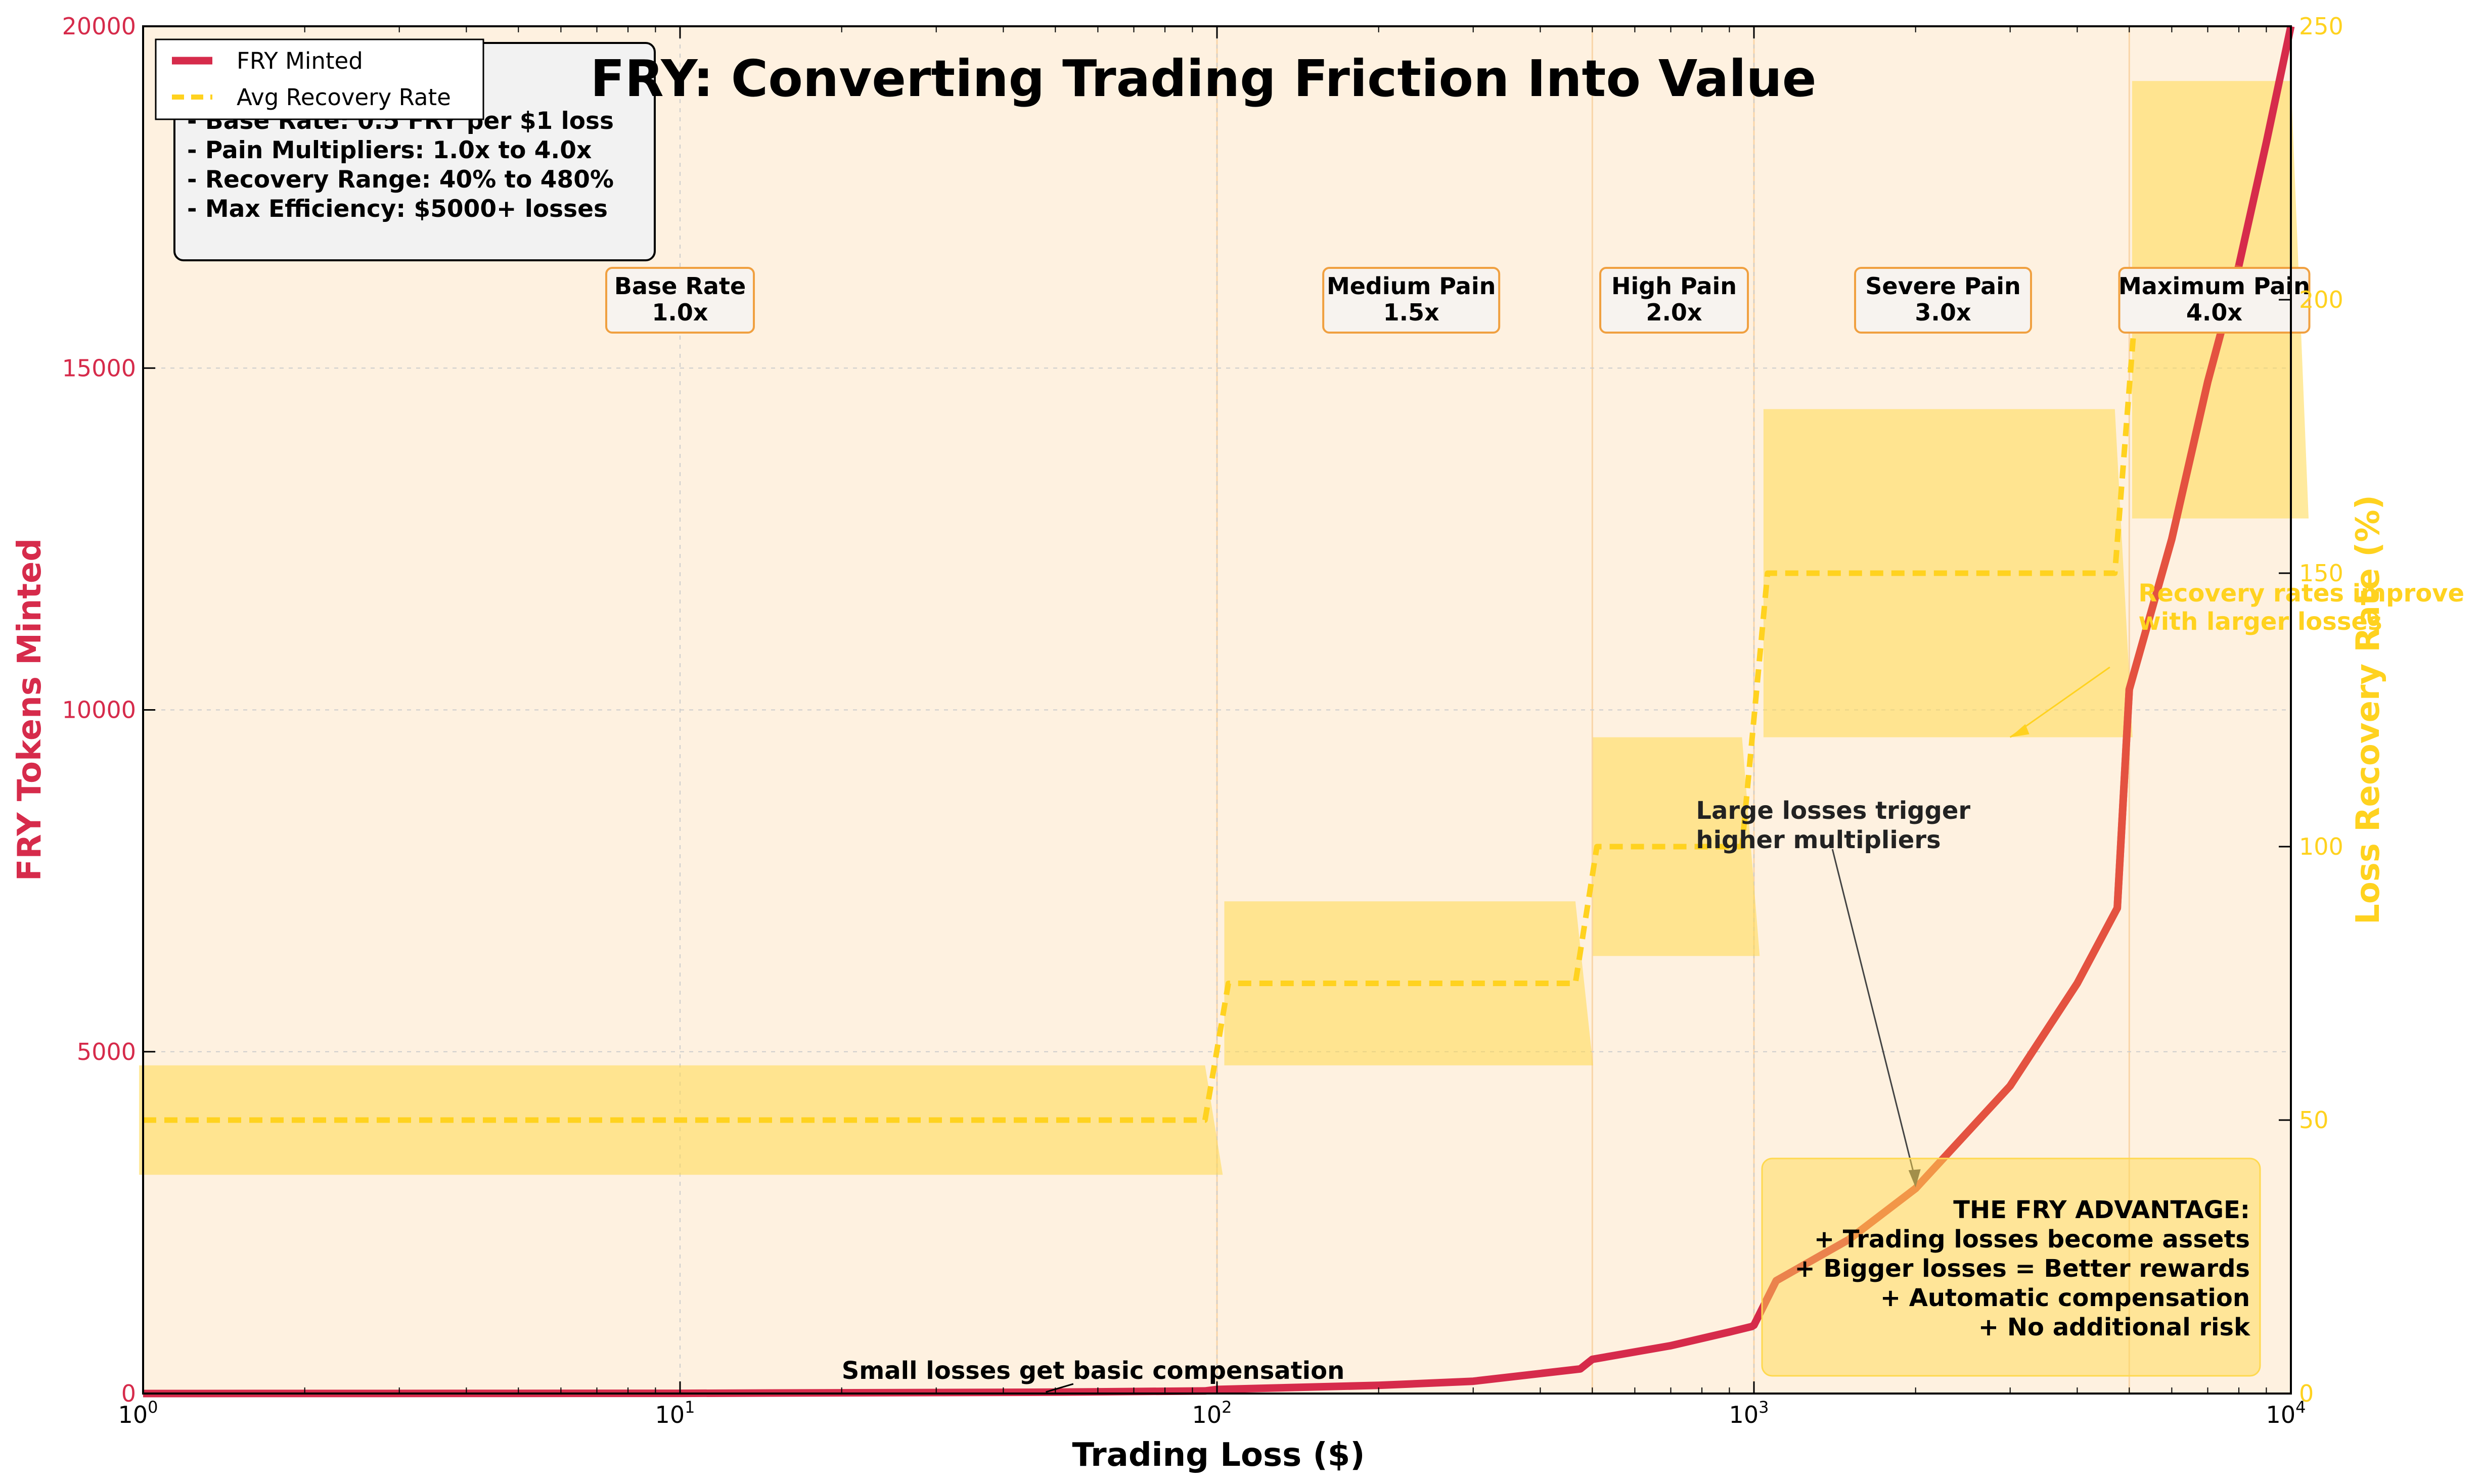 The width and height of the screenshot is (2480, 1484). Describe the element at coordinates (675, 1413) in the screenshot. I see `x-tick-label: 10¹` at that location.